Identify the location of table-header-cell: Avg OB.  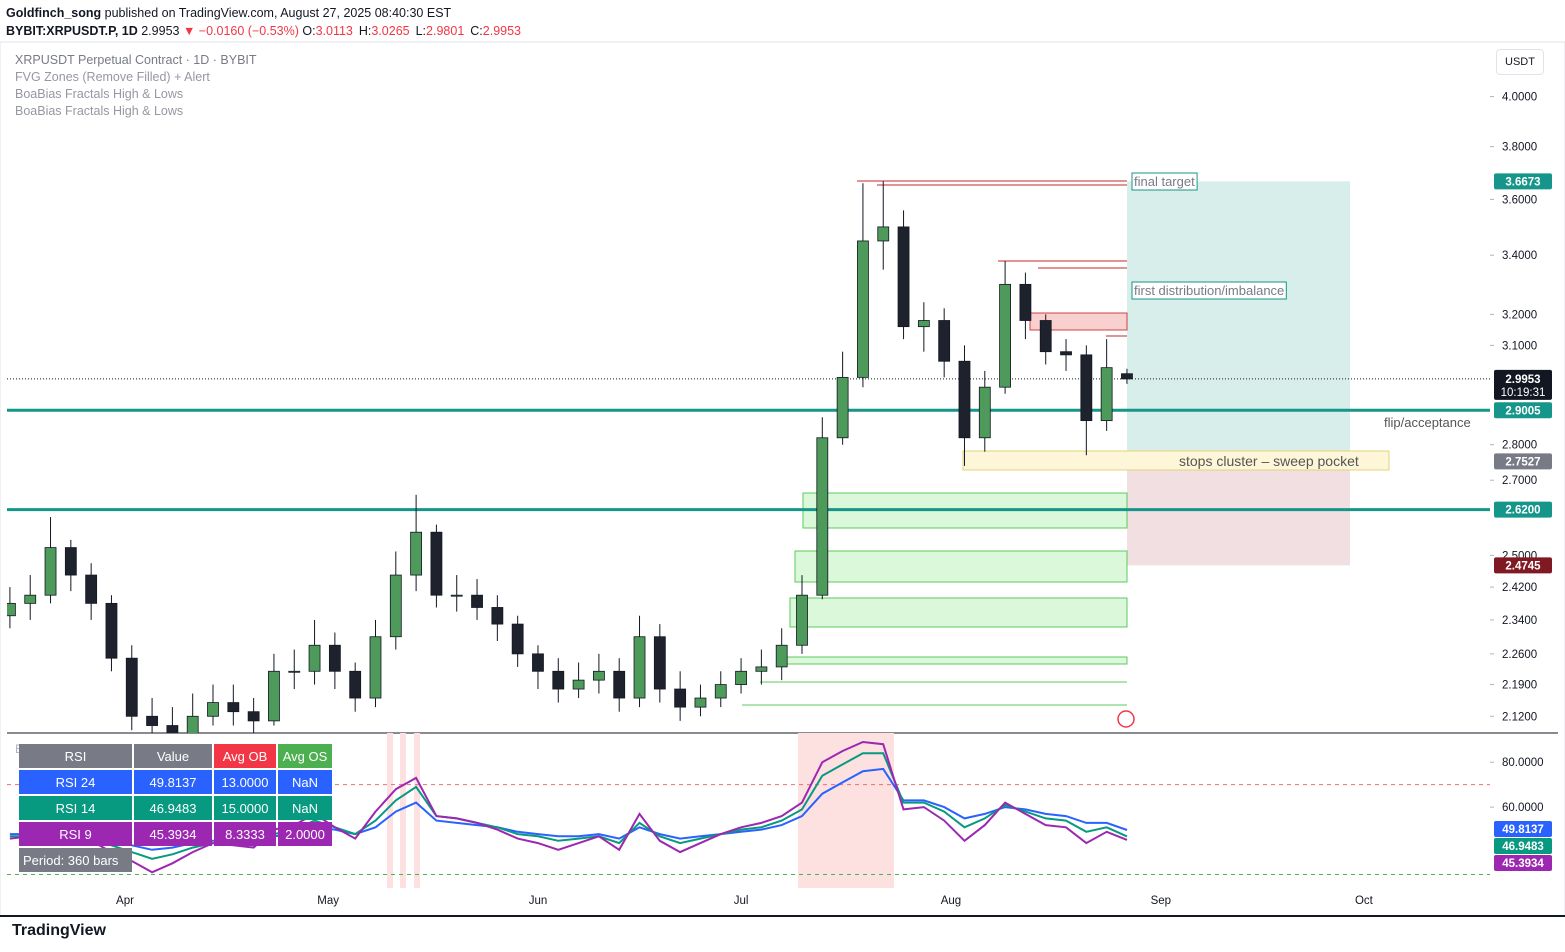
(245, 756).